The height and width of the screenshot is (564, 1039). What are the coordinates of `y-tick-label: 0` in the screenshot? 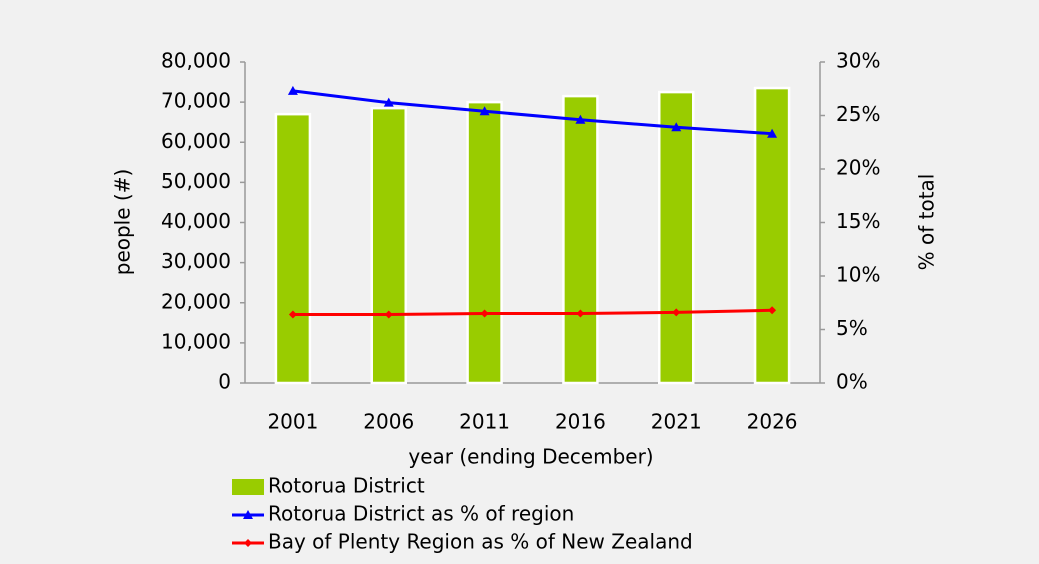 It's located at (224, 382).